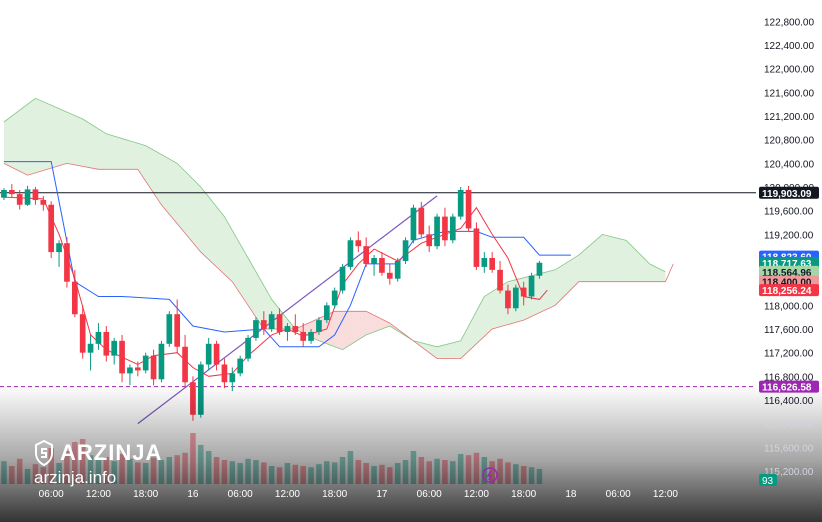  Describe the element at coordinates (44, 453) in the screenshot. I see `arzinja-logo-icon` at that location.